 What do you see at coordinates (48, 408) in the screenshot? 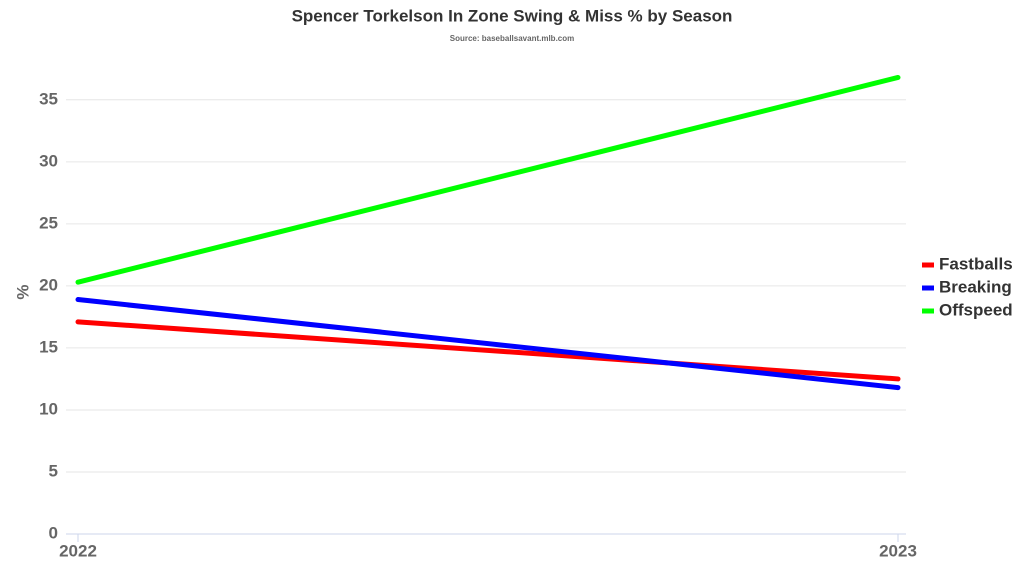
I see `y-tick-label: 10` at bounding box center [48, 408].